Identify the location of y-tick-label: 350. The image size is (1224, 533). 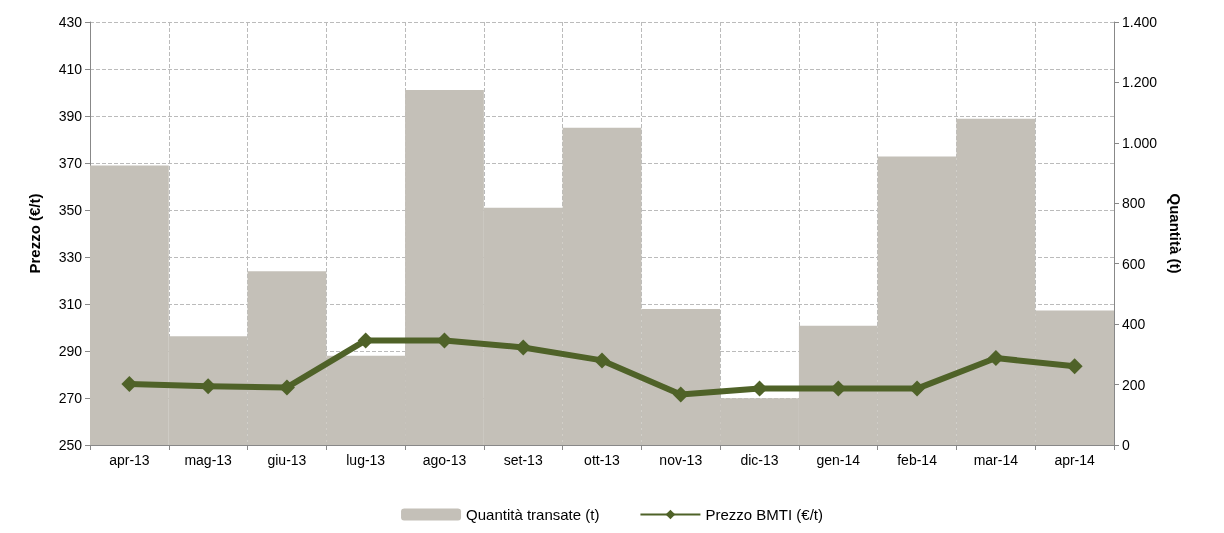
(70, 210).